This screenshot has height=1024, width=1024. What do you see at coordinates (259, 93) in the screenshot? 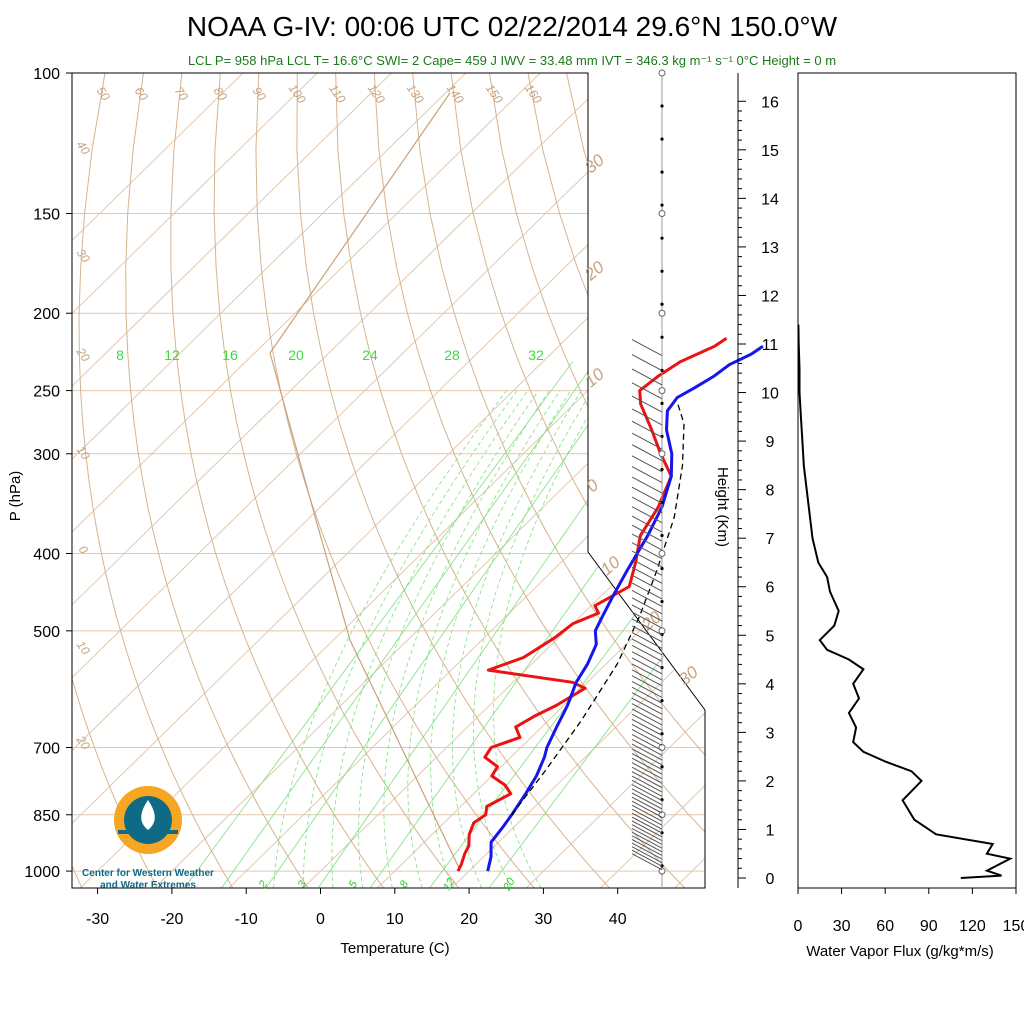
I see `adiabat-label-top: 90` at bounding box center [259, 93].